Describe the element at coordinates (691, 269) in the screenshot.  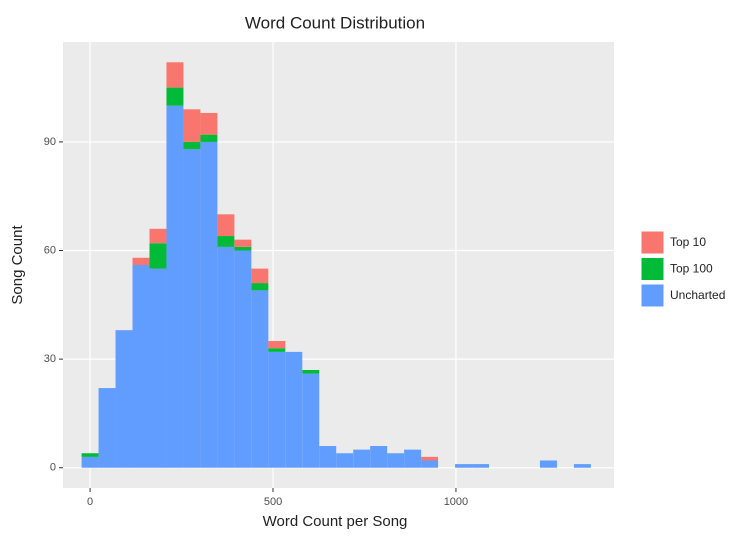
I see `legend-label: Top 100` at that location.